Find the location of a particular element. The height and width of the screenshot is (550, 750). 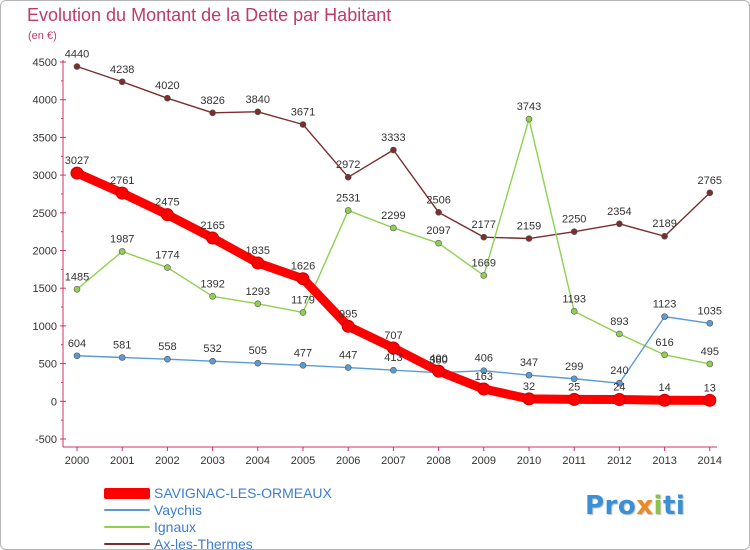

data-label: 2354 is located at coordinates (619, 212).